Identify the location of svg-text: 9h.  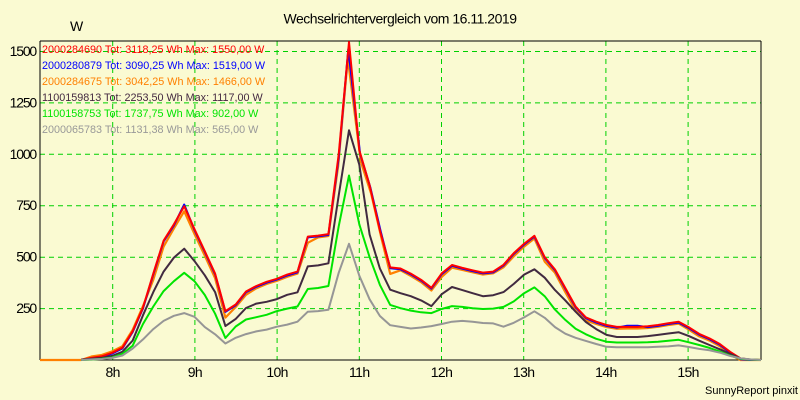
(195, 372).